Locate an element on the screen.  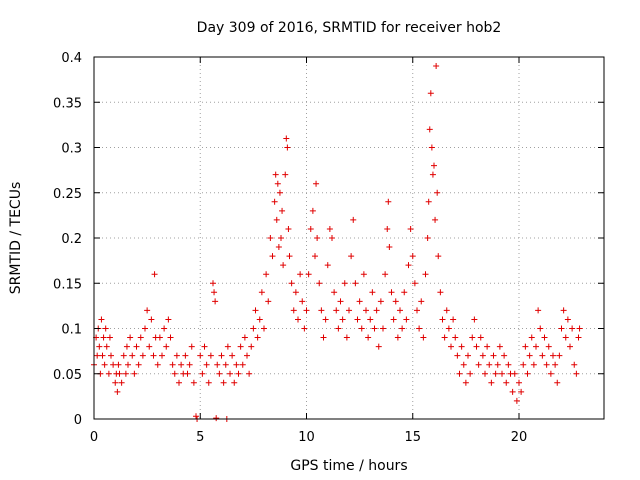
y-axis-title: SRMTID / TECUs is located at coordinates (16, 238).